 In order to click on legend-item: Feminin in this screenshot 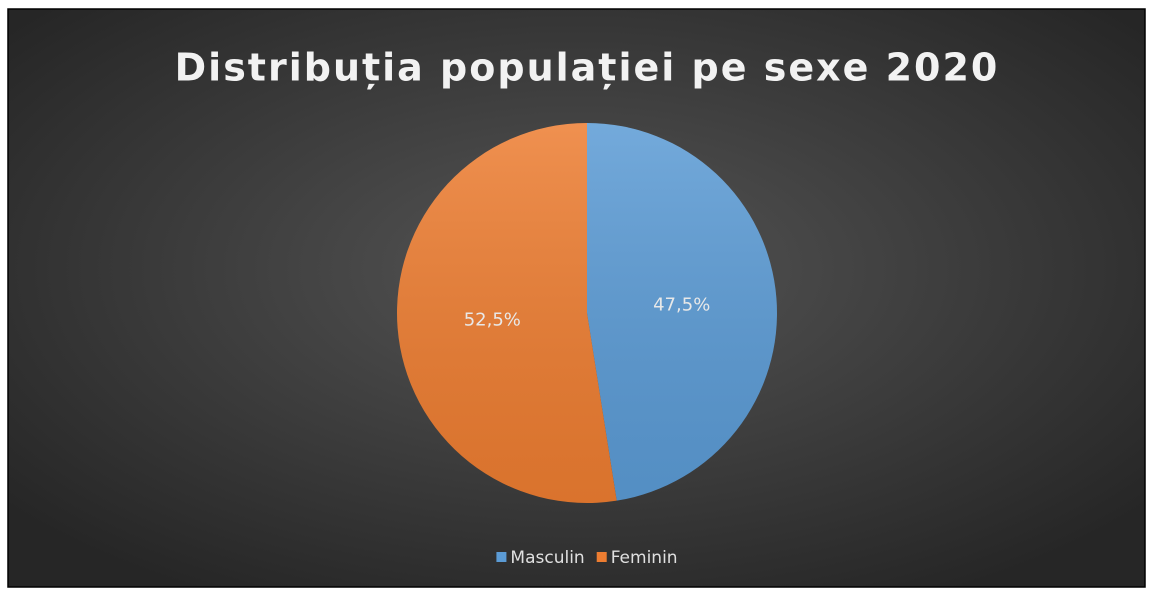, I will do `click(637, 558)`.